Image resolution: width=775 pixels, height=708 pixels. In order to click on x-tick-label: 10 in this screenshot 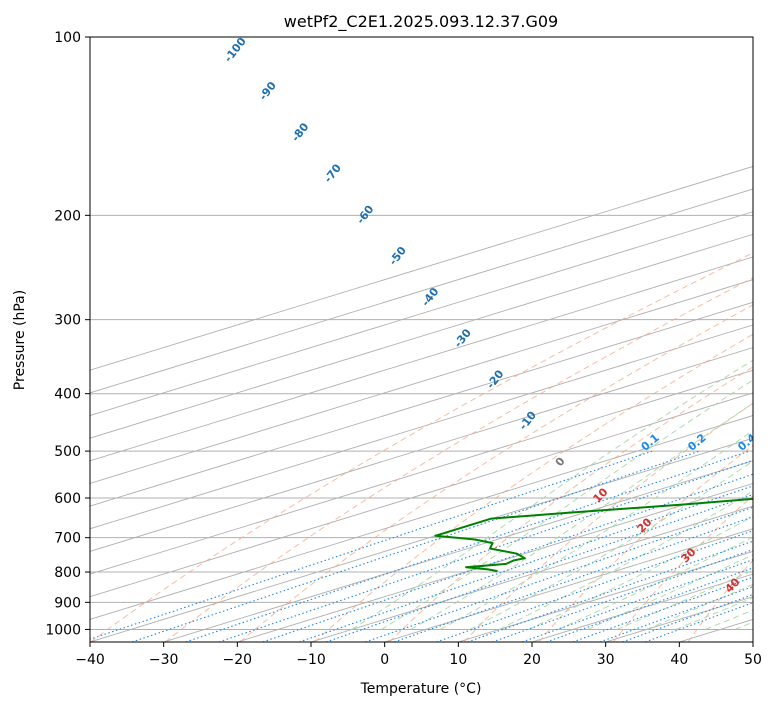, I will do `click(458, 660)`.